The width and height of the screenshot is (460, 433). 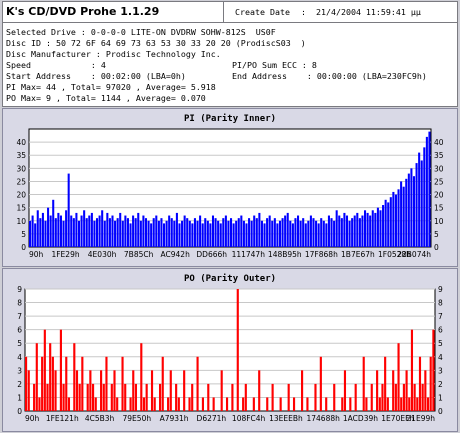 I want to click on po-xtick: A7931h, so click(x=174, y=418).